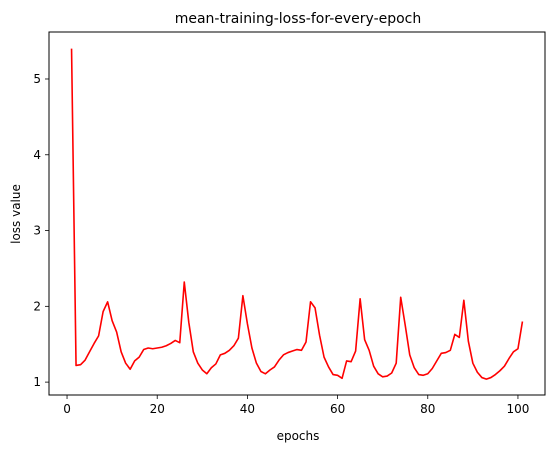  Describe the element at coordinates (517, 409) in the screenshot. I see `x-tick-label: 100` at that location.